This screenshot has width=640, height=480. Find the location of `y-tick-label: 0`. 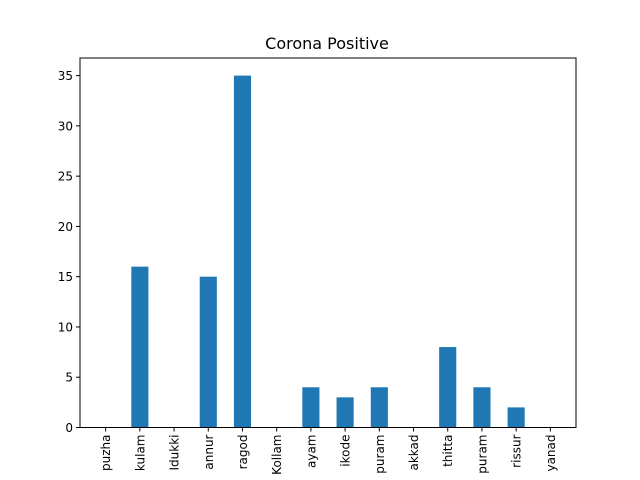

y-tick-label: 0 is located at coordinates (69, 428).